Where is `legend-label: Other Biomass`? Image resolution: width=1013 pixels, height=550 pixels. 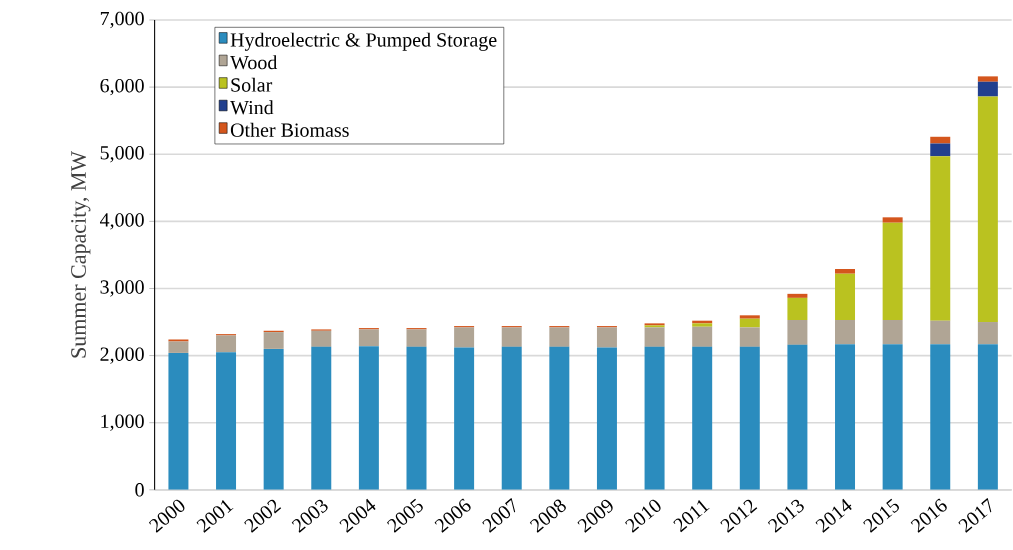 legend-label: Other Biomass is located at coordinates (289, 129).